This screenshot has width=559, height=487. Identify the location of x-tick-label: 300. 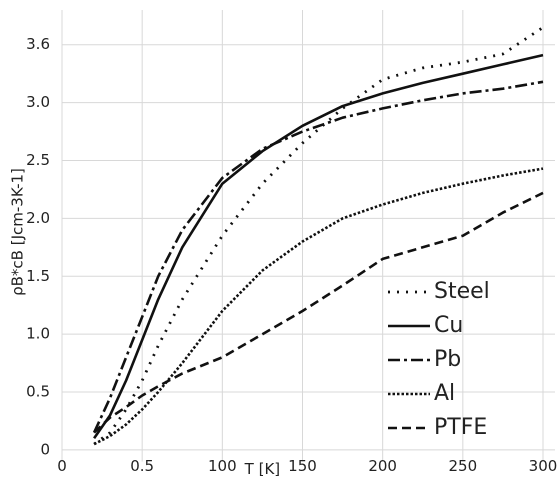
(543, 466).